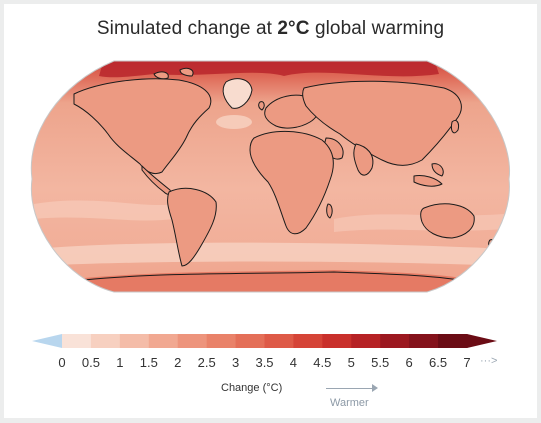  What do you see at coordinates (349, 403) in the screenshot?
I see `warmer-label: Warmer` at bounding box center [349, 403].